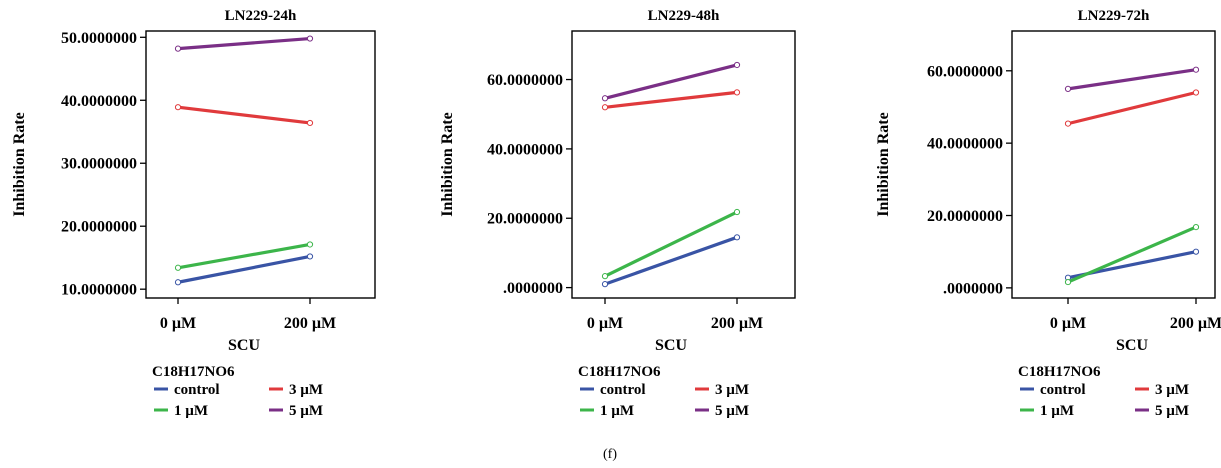 The image size is (1221, 468). What do you see at coordinates (684, 16) in the screenshot?
I see `chart-title: LN229-48h` at bounding box center [684, 16].